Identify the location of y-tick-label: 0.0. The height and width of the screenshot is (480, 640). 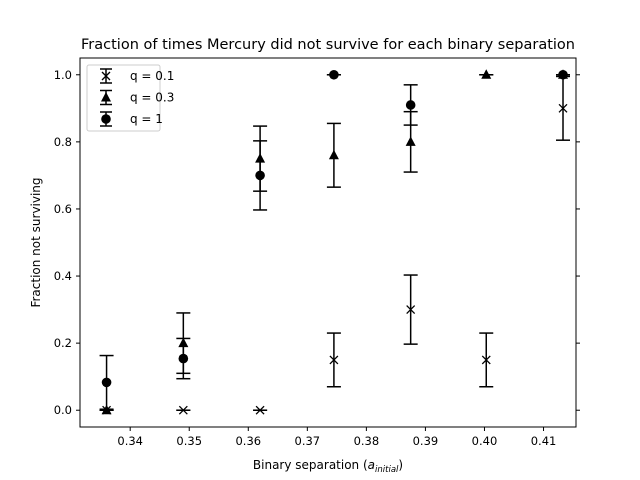
(63, 410).